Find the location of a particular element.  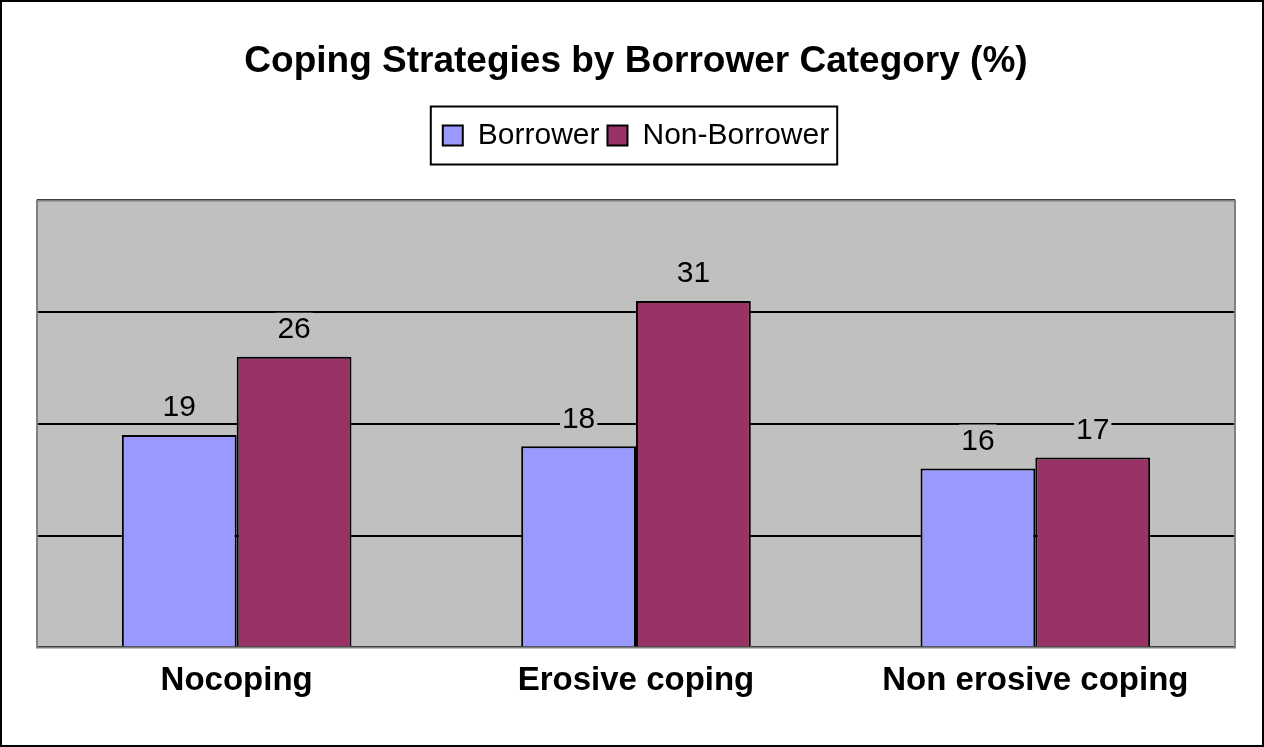

data-label: 19 is located at coordinates (179, 406).